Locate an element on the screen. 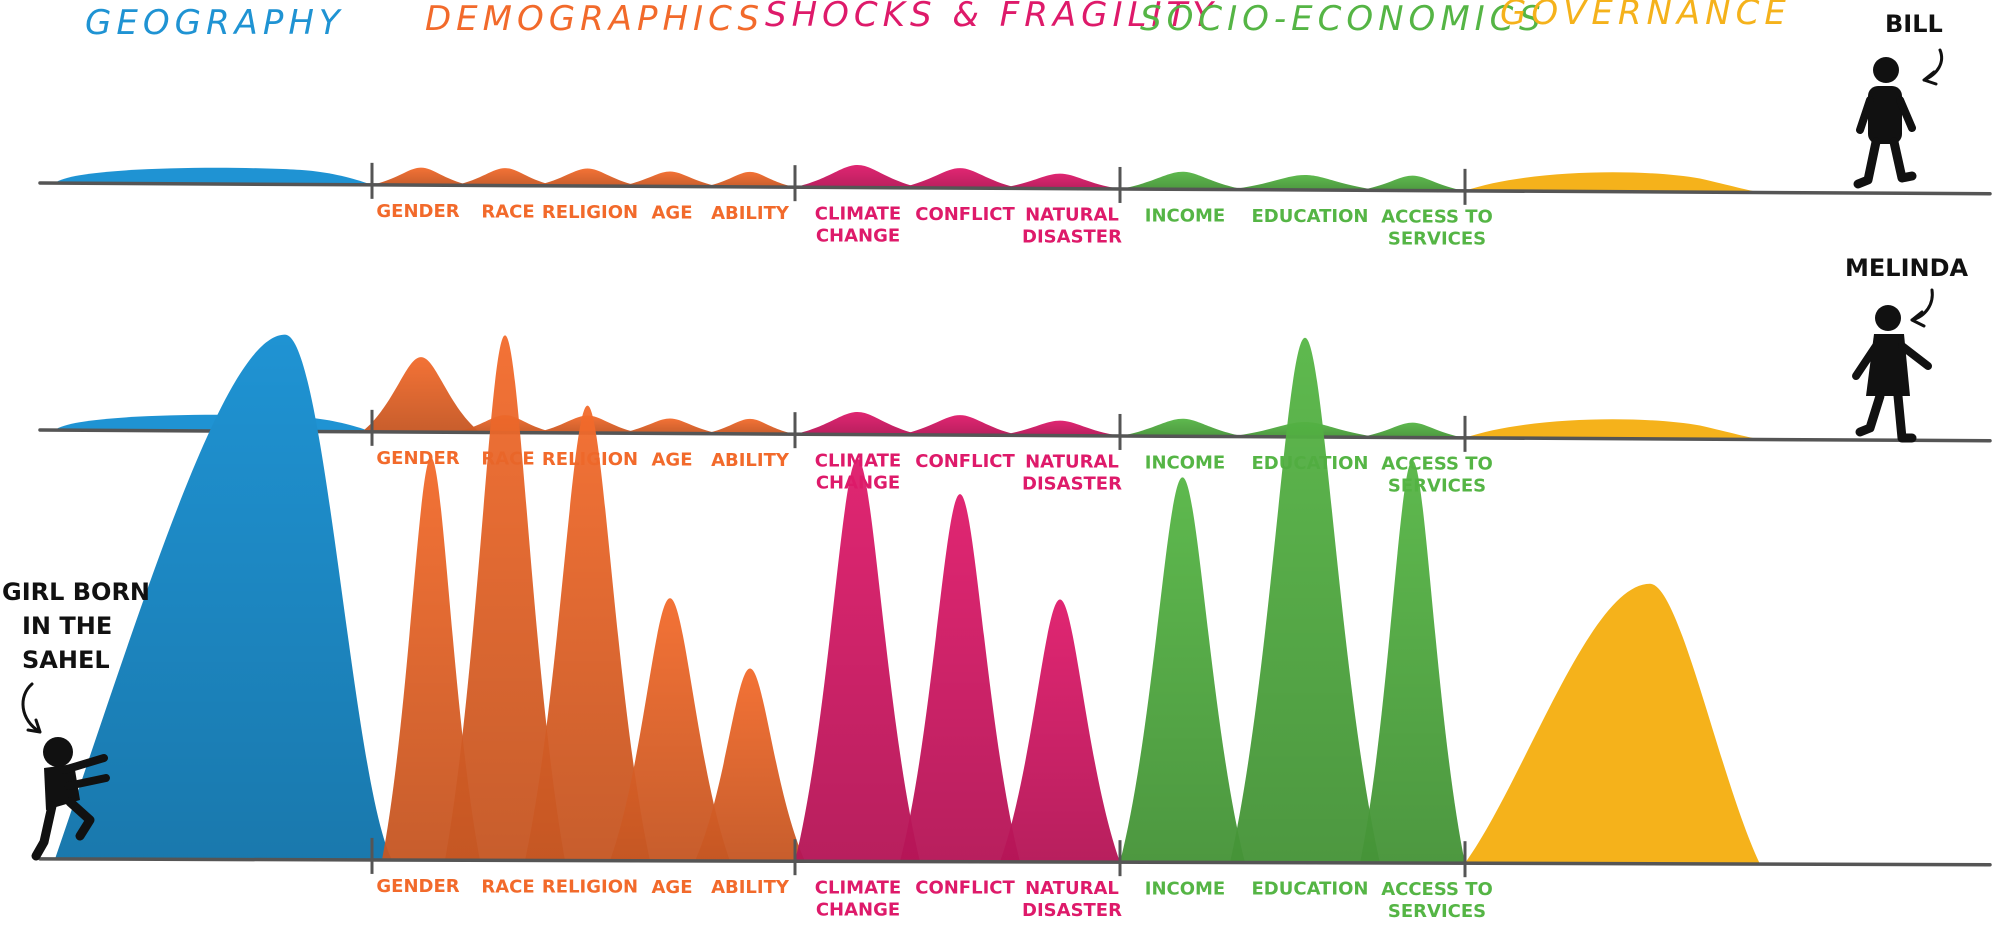 The width and height of the screenshot is (2000, 925). category-title-socio-economics: SOCIO-ECONOMICS is located at coordinates (1343, 19).